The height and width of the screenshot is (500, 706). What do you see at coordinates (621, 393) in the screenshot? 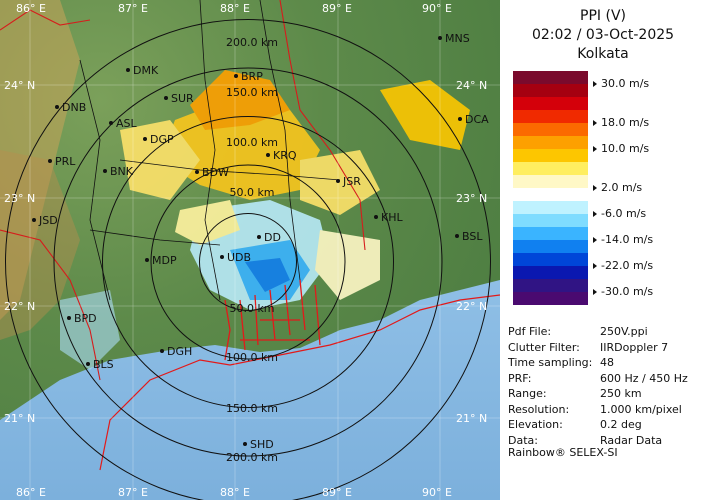
I see `metadata-value: 250 km` at bounding box center [621, 393].